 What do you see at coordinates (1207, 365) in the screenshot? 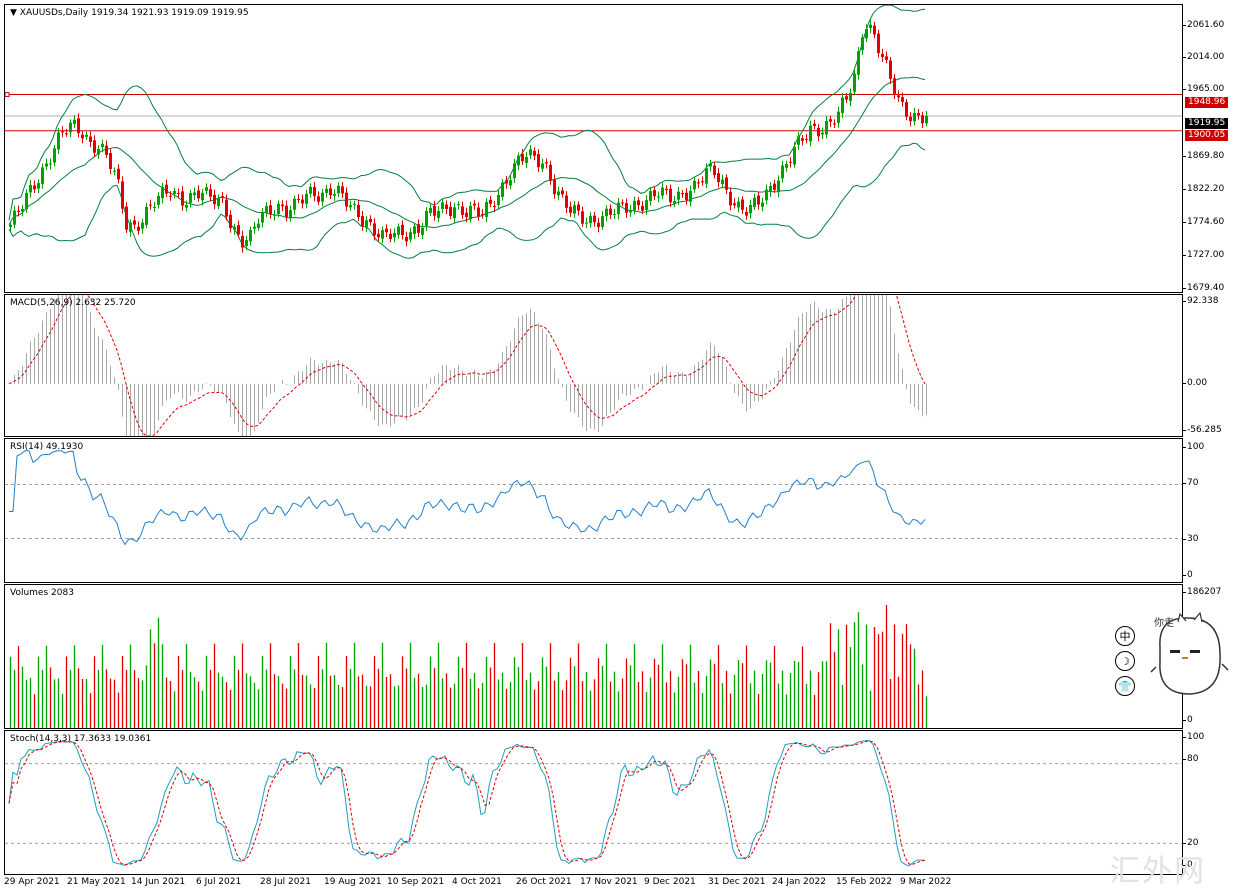
I see `macd-axis: 92.338 0.00 -56.285` at bounding box center [1207, 365].